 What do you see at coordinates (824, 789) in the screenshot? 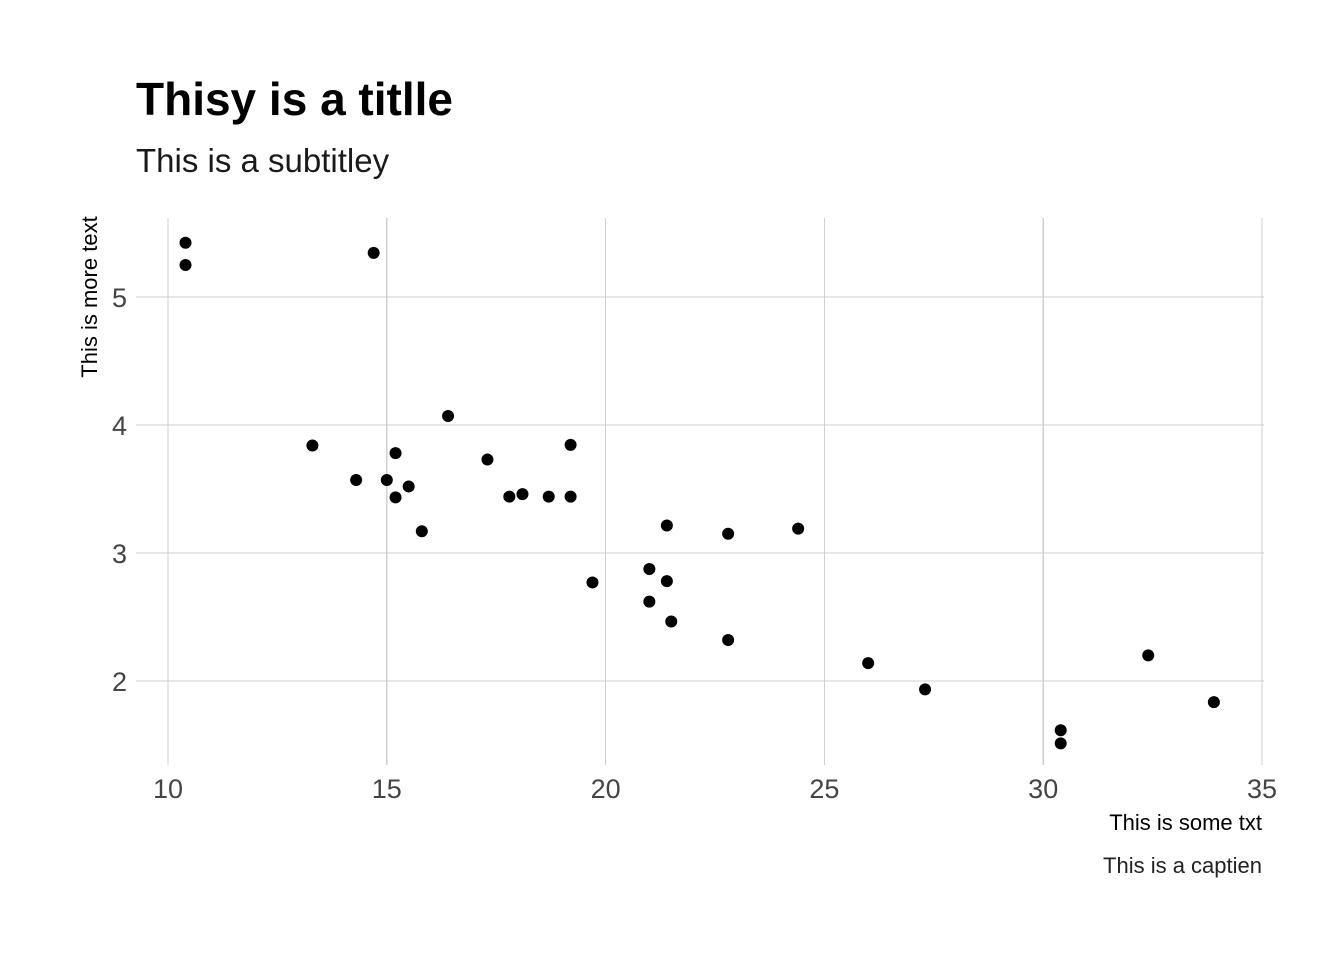
I see `x-tick-label: 25` at bounding box center [824, 789].